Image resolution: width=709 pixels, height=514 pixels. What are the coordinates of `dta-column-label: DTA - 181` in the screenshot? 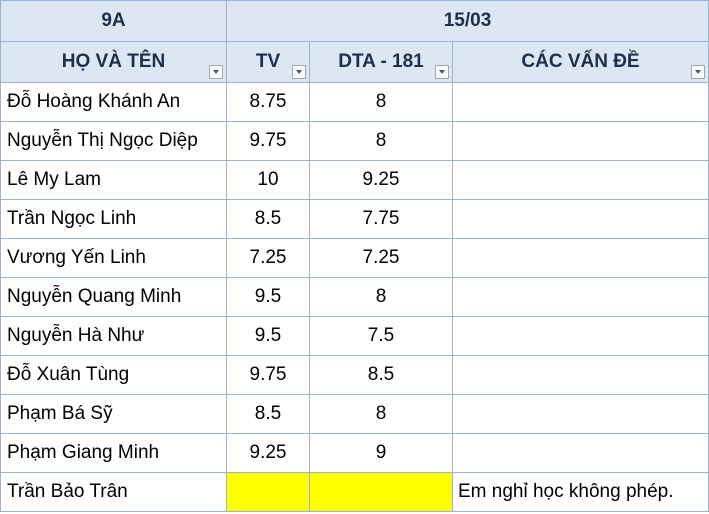 It's located at (381, 61).